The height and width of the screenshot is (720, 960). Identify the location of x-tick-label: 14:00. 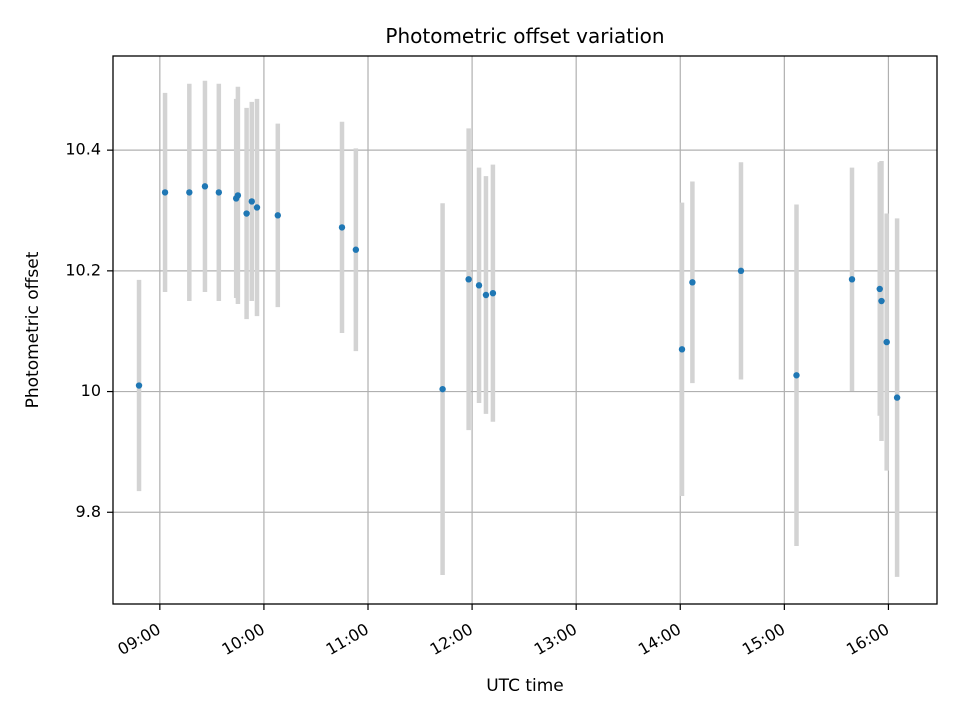
(659, 639).